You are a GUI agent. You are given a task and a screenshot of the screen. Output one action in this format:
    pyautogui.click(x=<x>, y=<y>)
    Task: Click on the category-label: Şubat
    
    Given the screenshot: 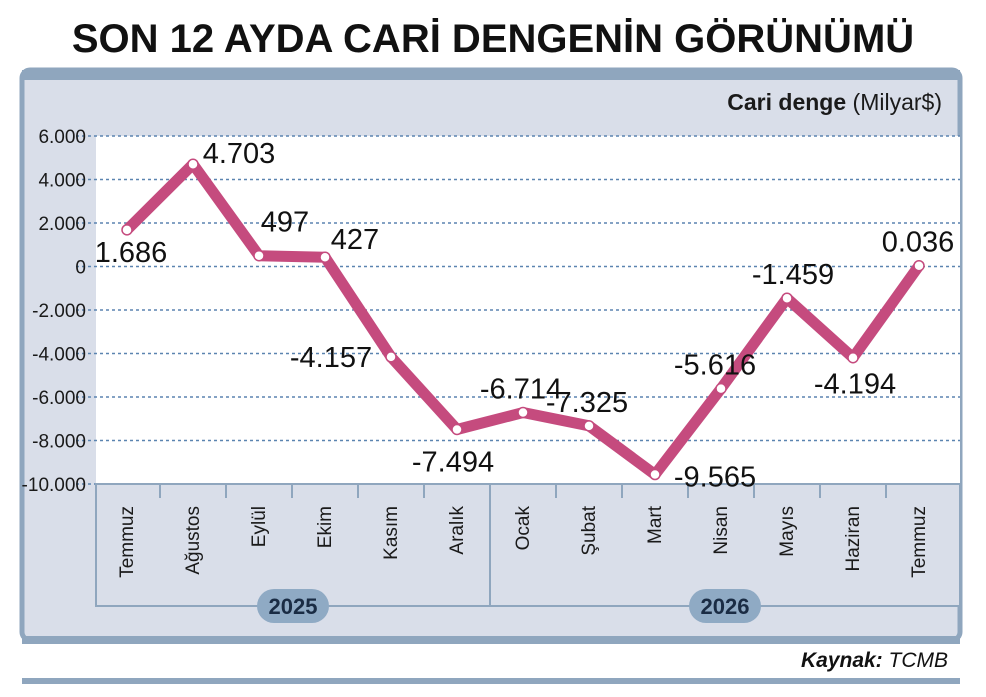 What is the action you would take?
    pyautogui.click(x=589, y=530)
    